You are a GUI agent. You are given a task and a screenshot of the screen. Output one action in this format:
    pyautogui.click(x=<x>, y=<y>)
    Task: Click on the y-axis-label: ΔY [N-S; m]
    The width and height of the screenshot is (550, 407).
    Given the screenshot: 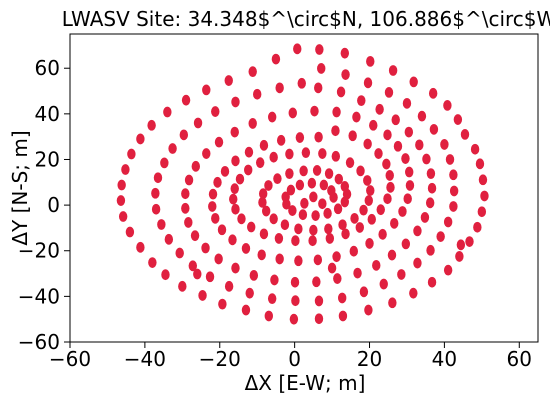 What is the action you would take?
    pyautogui.click(x=20, y=187)
    